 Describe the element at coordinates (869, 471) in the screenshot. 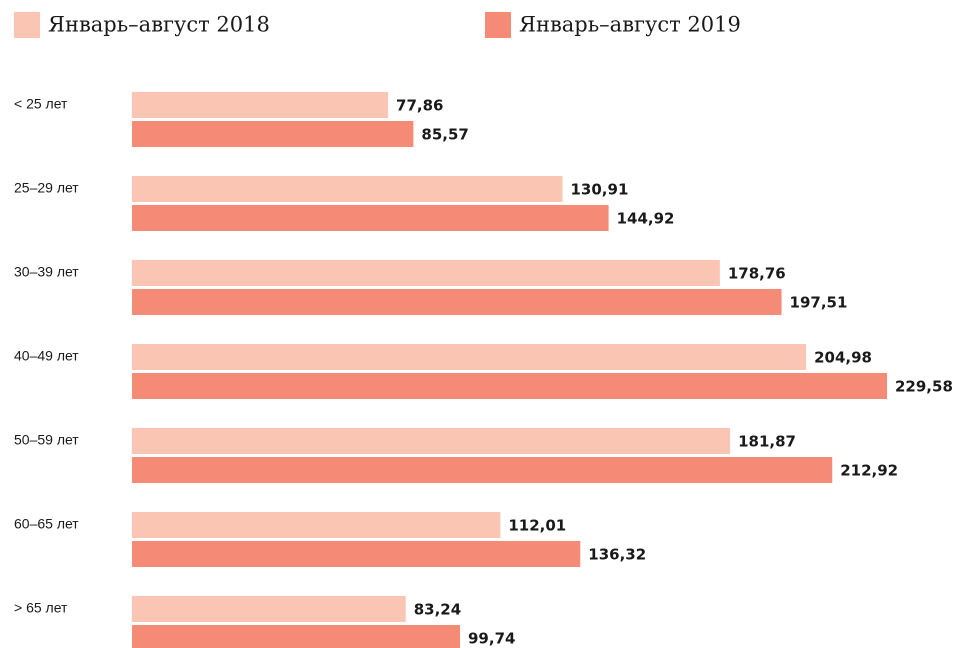

I see `value-label: 212,92` at that location.